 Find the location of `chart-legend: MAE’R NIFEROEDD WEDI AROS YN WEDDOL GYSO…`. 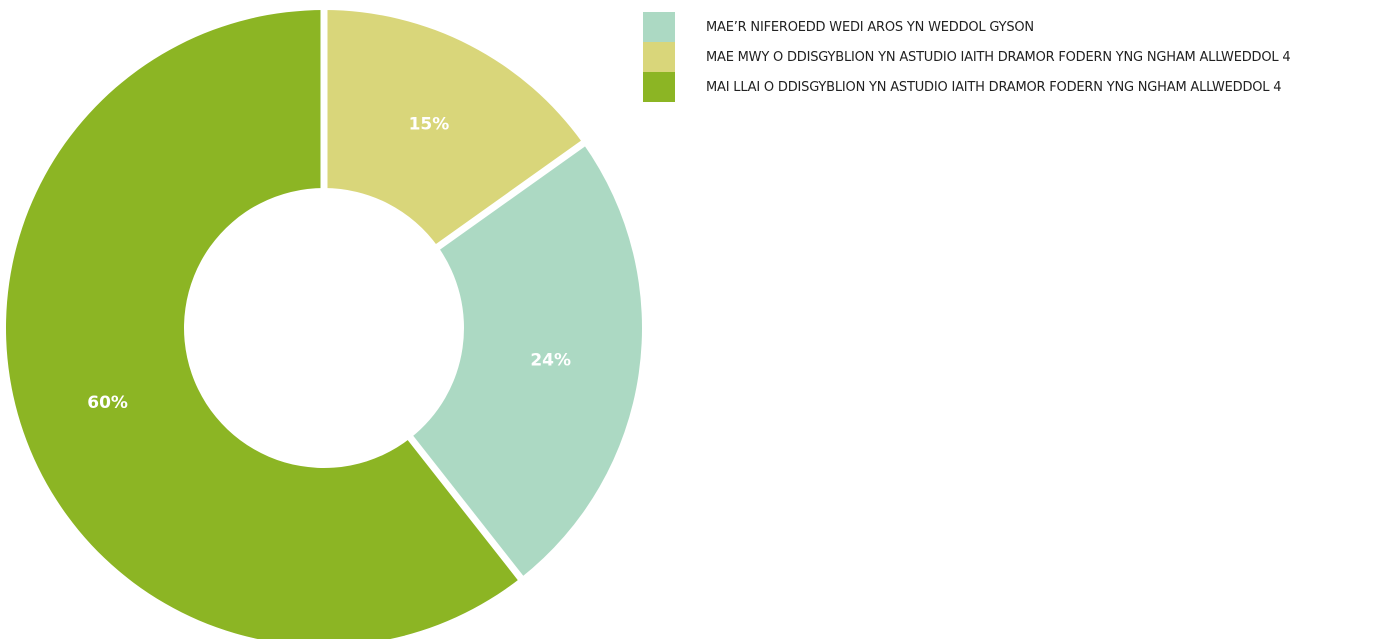

chart-legend: MAE’R NIFEROEDD WEDI AROS YN WEDDOL GYSO… is located at coordinates (967, 57).